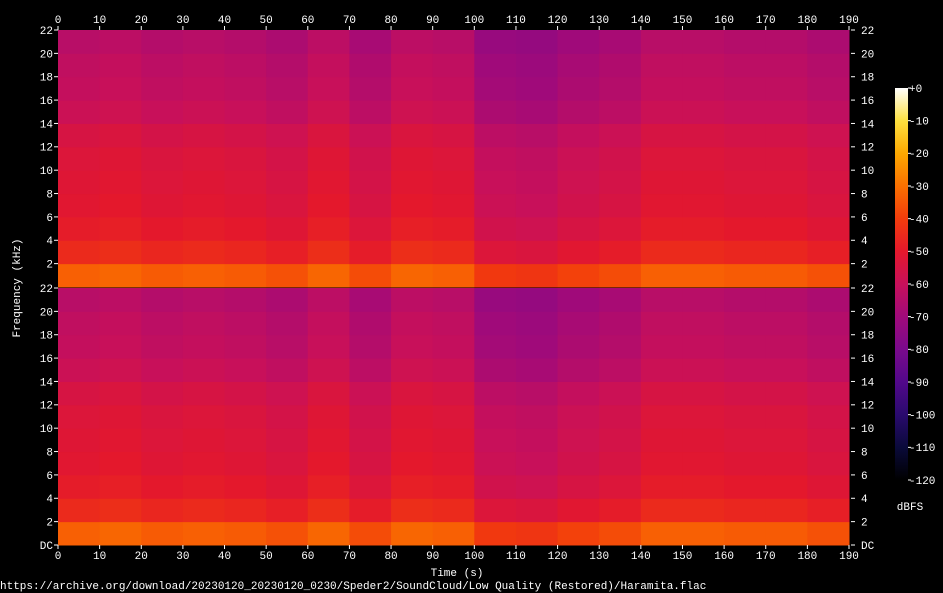 The height and width of the screenshot is (593, 943). Describe the element at coordinates (18, 287) in the screenshot. I see `y-axis-label: Frequency (kHz)` at that location.